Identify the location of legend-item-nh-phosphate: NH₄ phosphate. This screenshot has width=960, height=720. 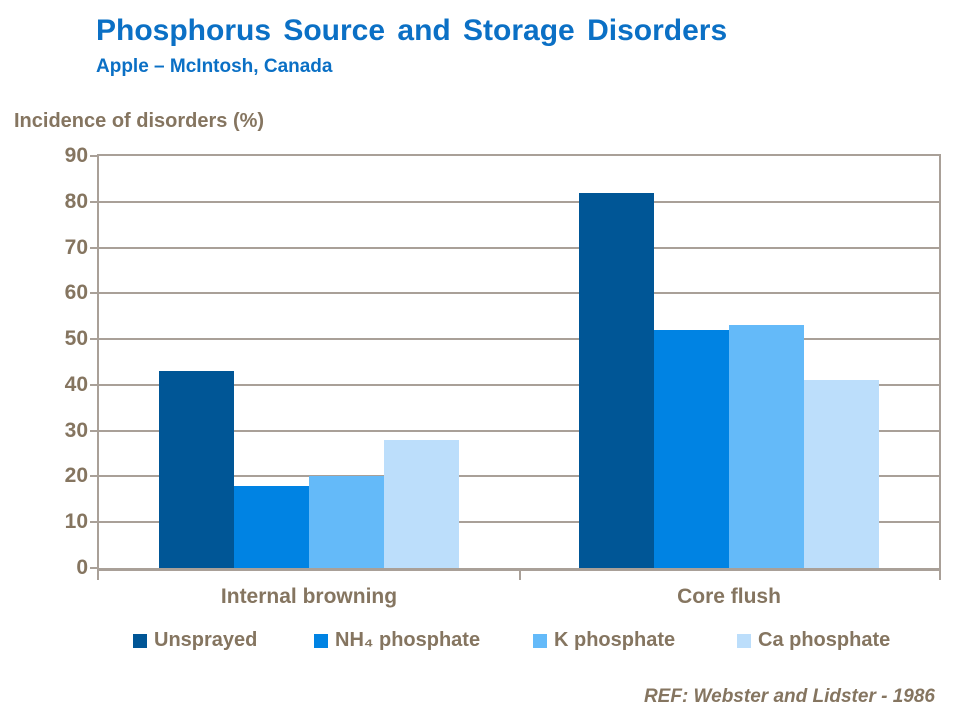
(397, 640).